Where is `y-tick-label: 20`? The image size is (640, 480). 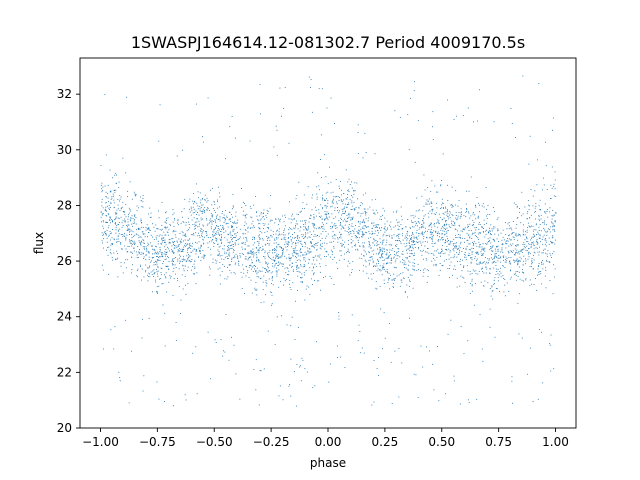 y-tick-label: 20 is located at coordinates (64, 428).